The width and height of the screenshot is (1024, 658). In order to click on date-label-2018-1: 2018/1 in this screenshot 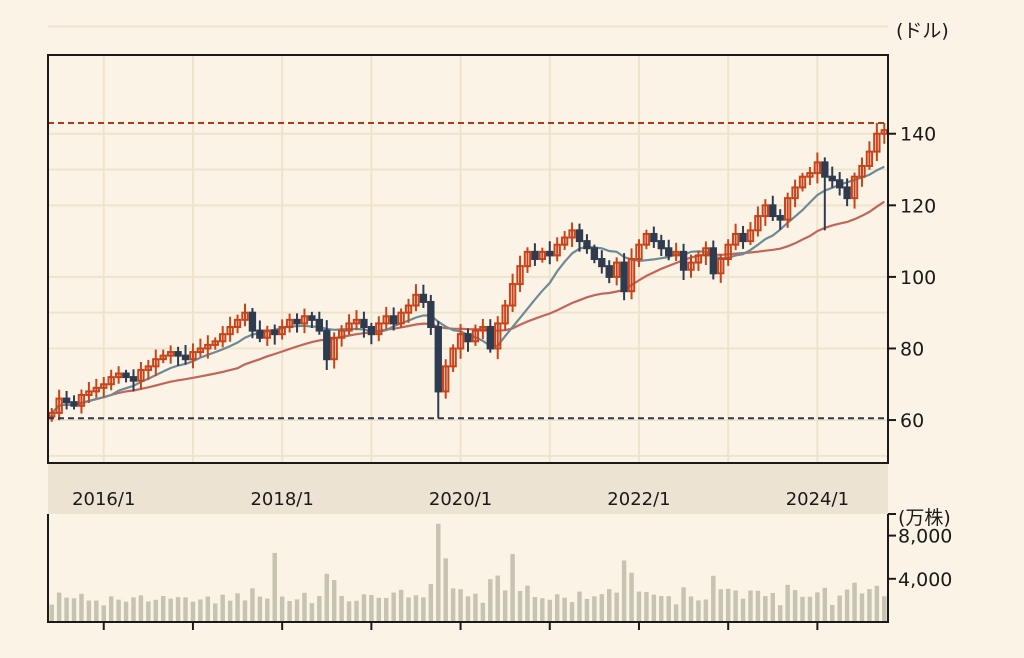, I will do `click(281, 499)`.